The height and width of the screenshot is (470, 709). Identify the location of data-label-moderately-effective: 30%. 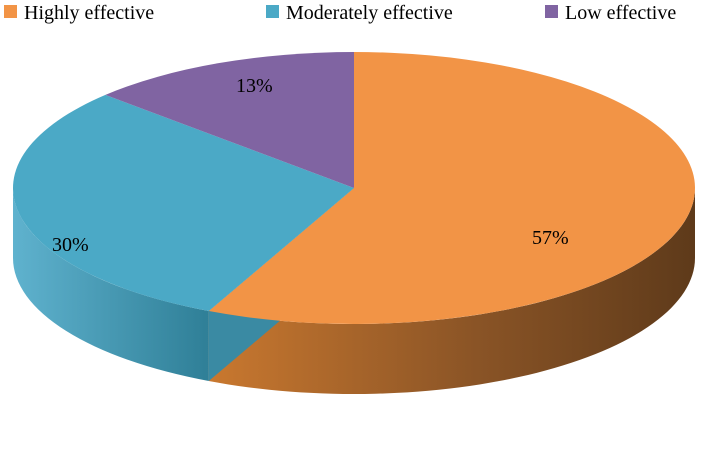
(70, 245).